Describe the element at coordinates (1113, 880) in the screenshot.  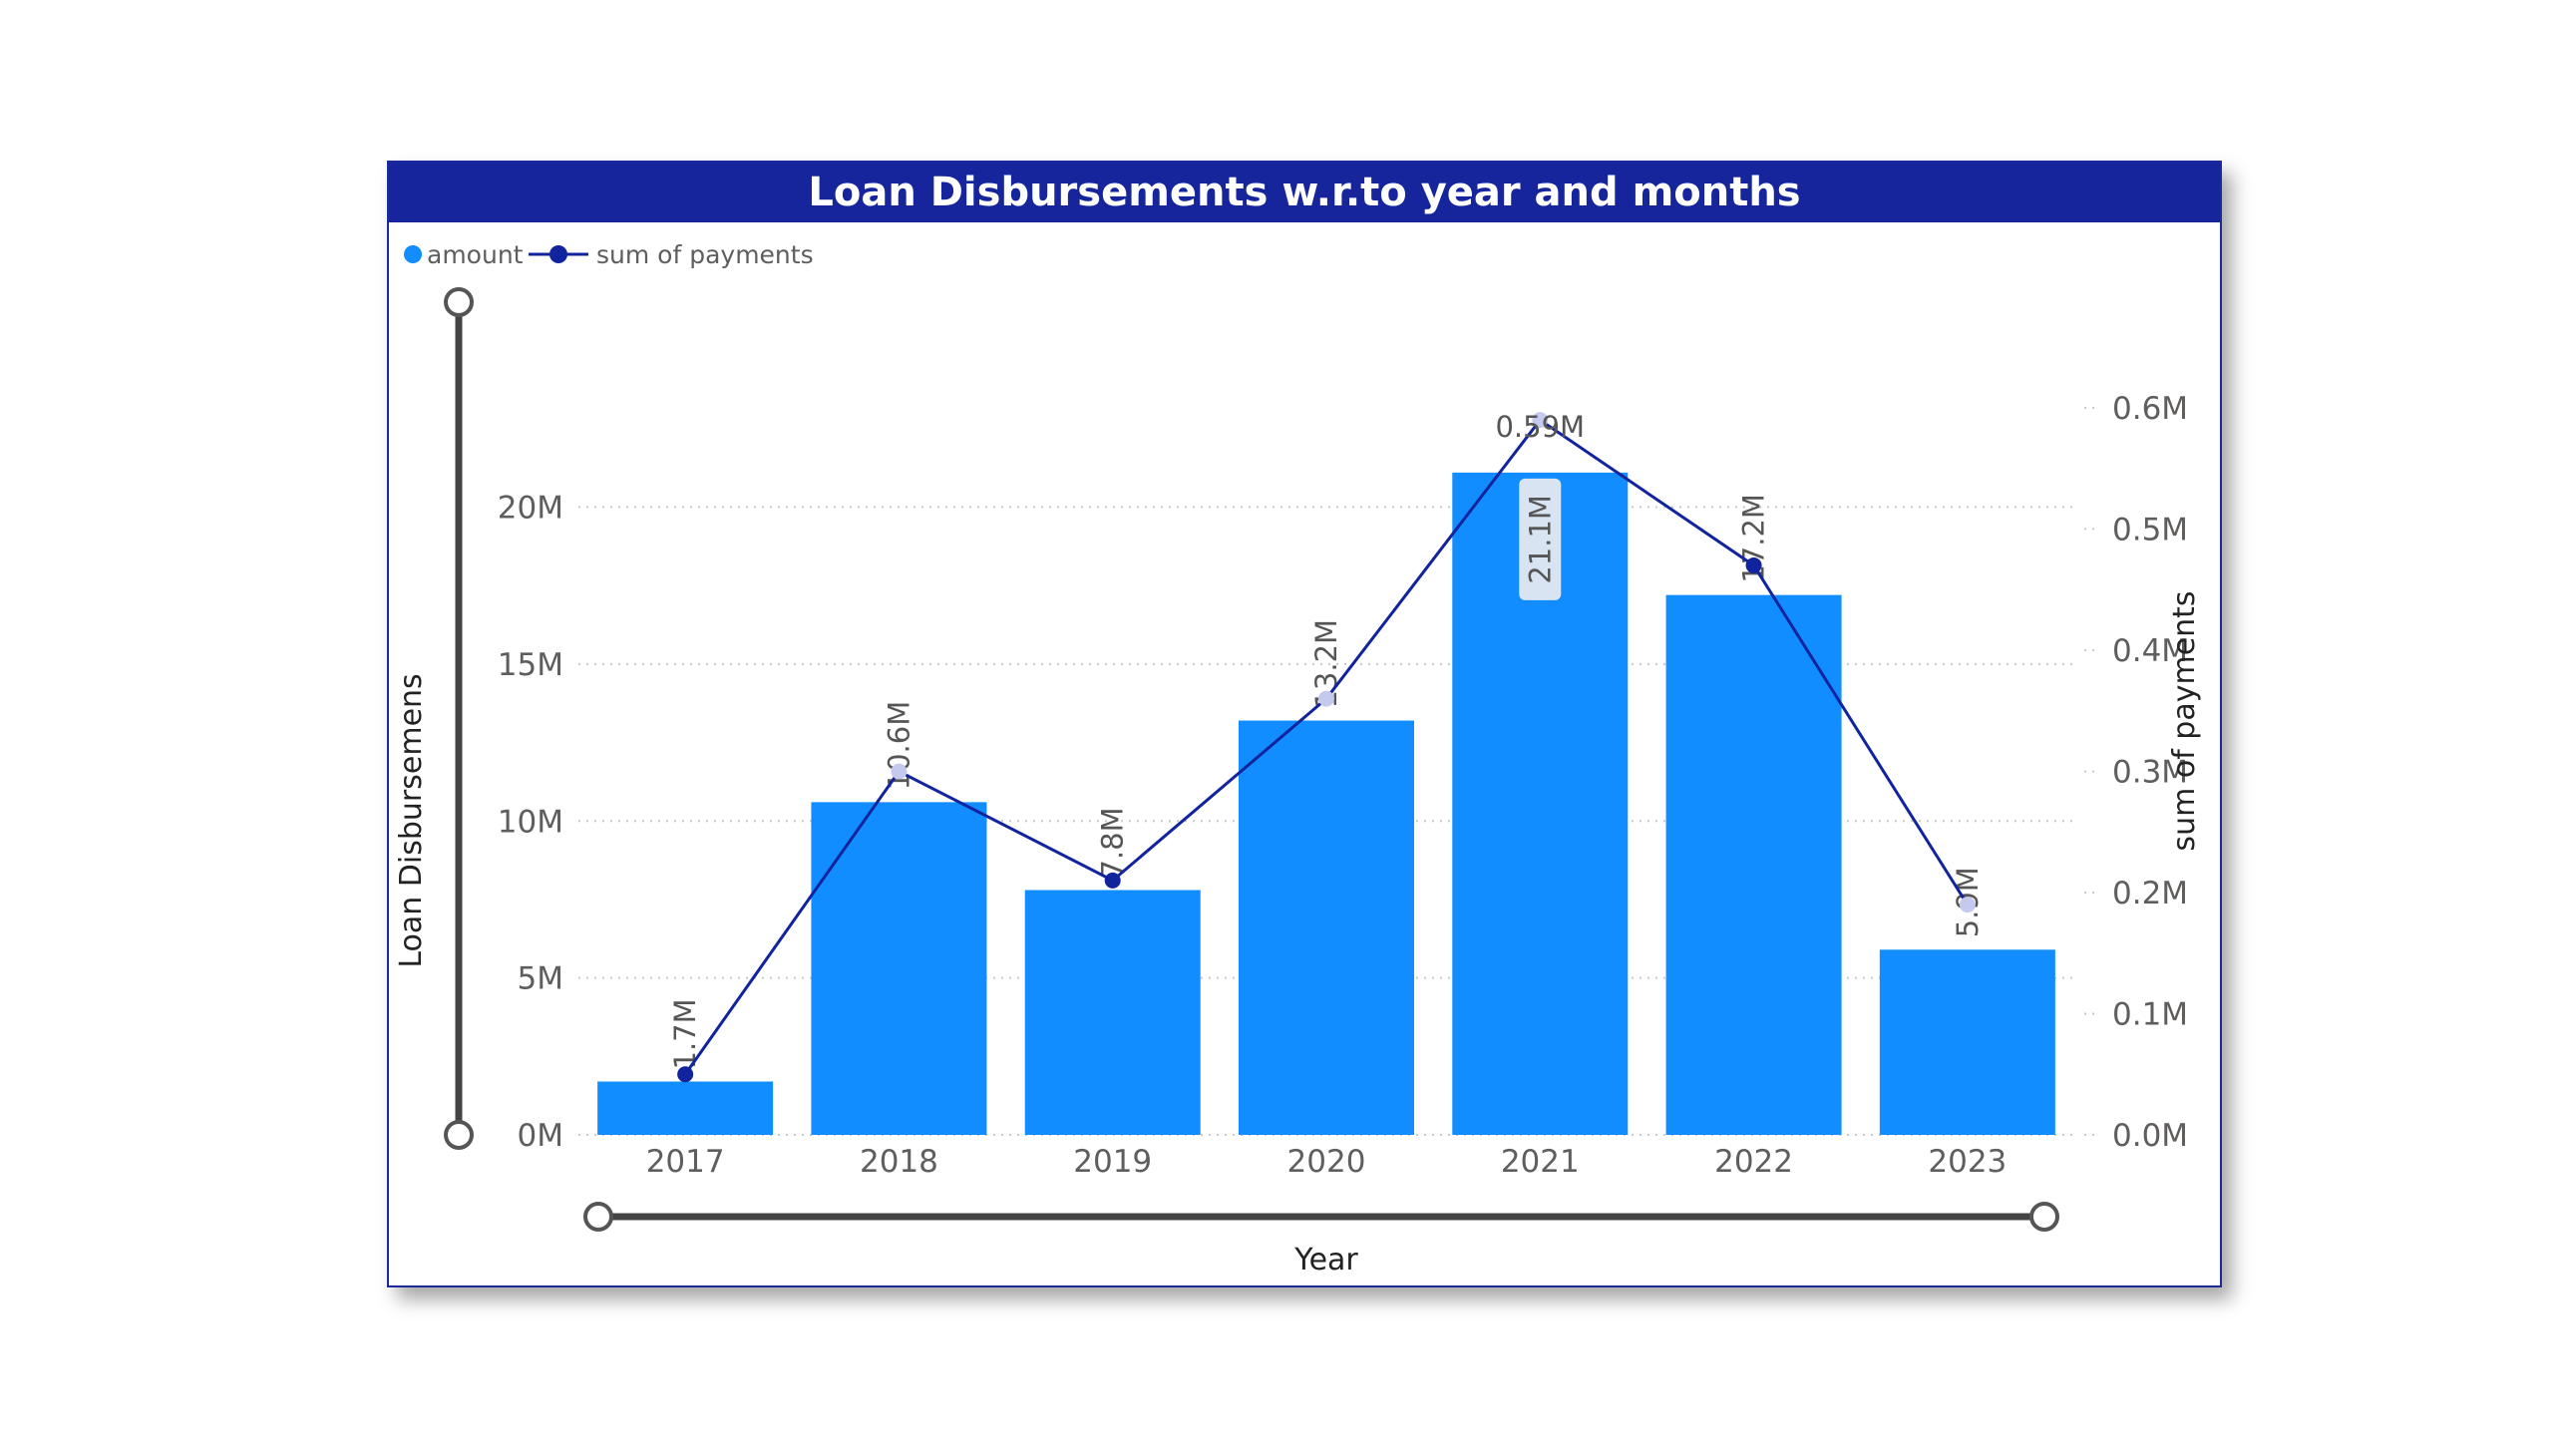
I see `line-point-2019` at that location.